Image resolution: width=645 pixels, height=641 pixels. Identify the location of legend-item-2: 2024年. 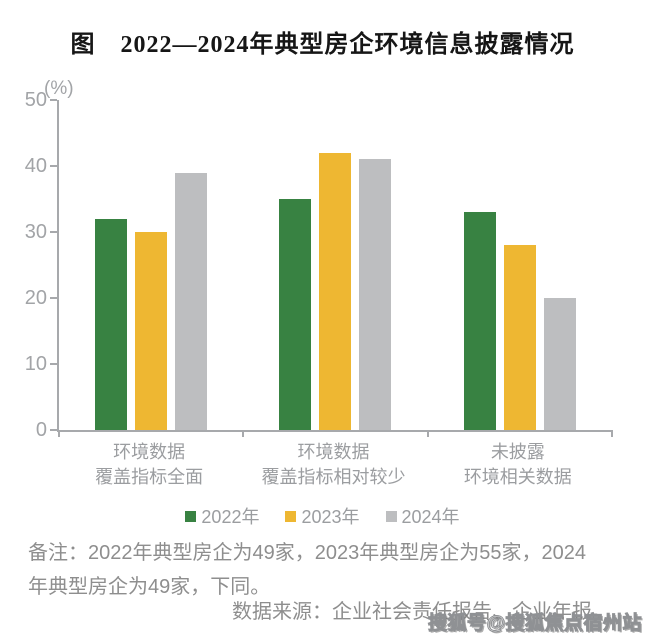
(422, 516).